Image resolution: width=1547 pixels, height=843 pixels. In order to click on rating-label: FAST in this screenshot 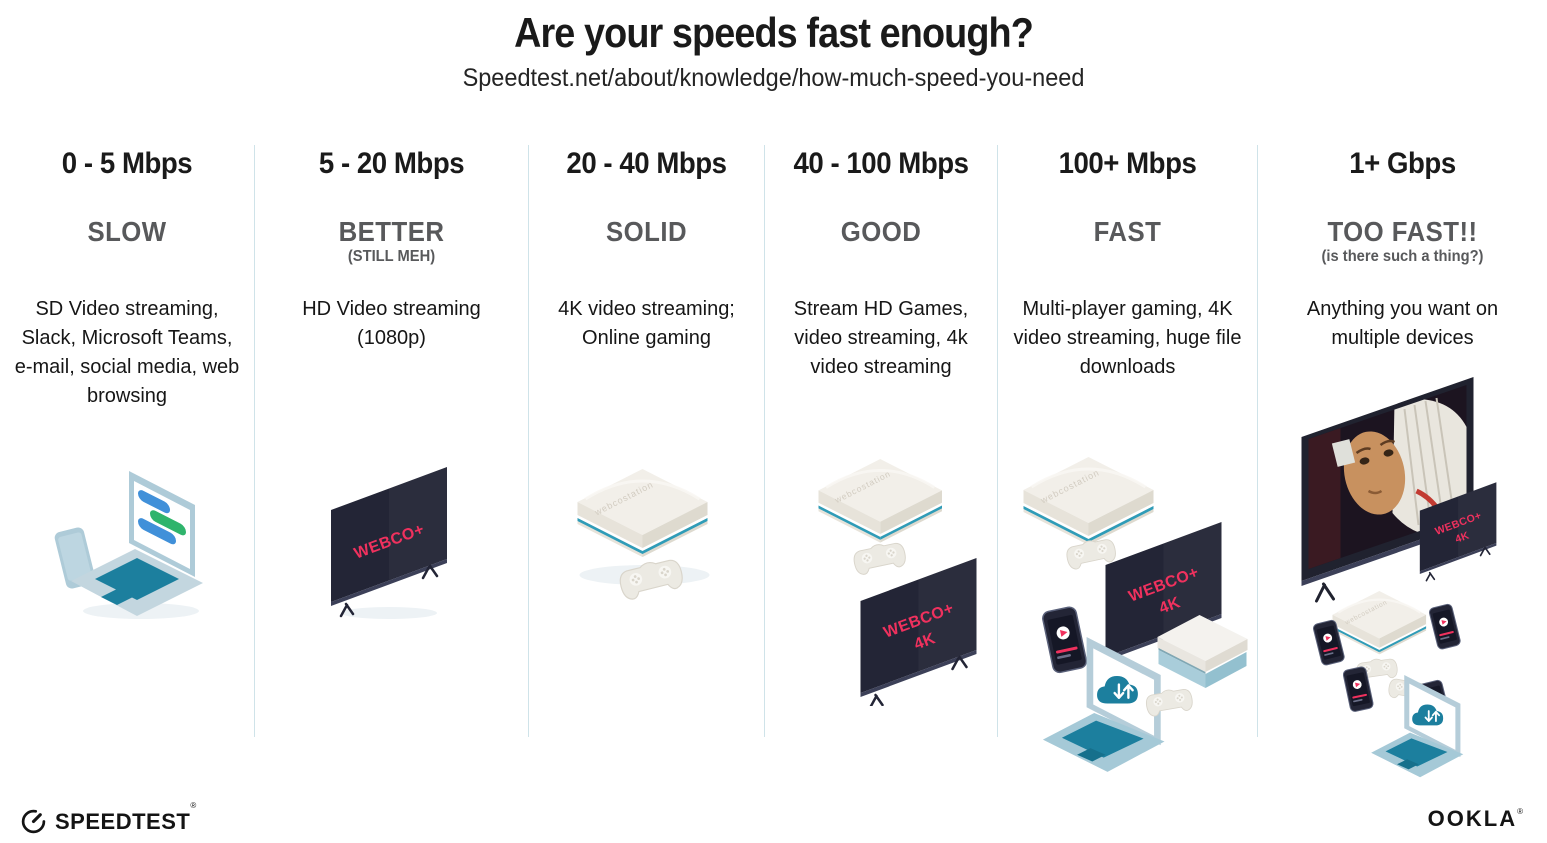, I will do `click(1127, 231)`.